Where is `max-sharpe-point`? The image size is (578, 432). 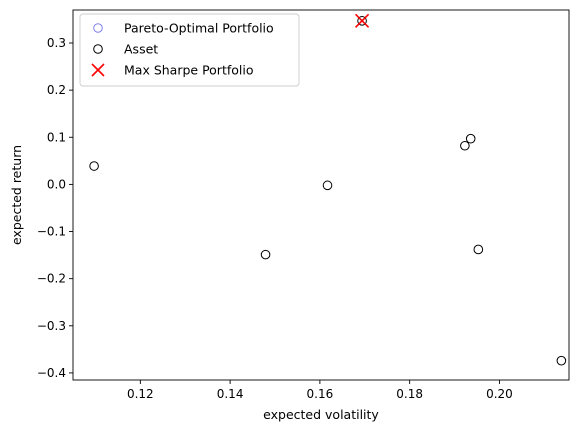
max-sharpe-point is located at coordinates (362, 20).